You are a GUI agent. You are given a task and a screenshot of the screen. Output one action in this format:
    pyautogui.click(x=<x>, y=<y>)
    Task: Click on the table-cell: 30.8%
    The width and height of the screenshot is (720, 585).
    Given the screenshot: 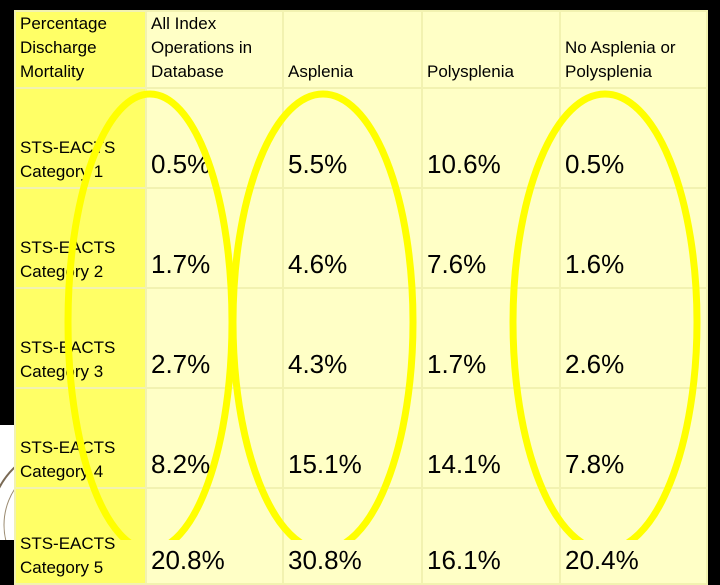 What is the action you would take?
    pyautogui.click(x=352, y=536)
    